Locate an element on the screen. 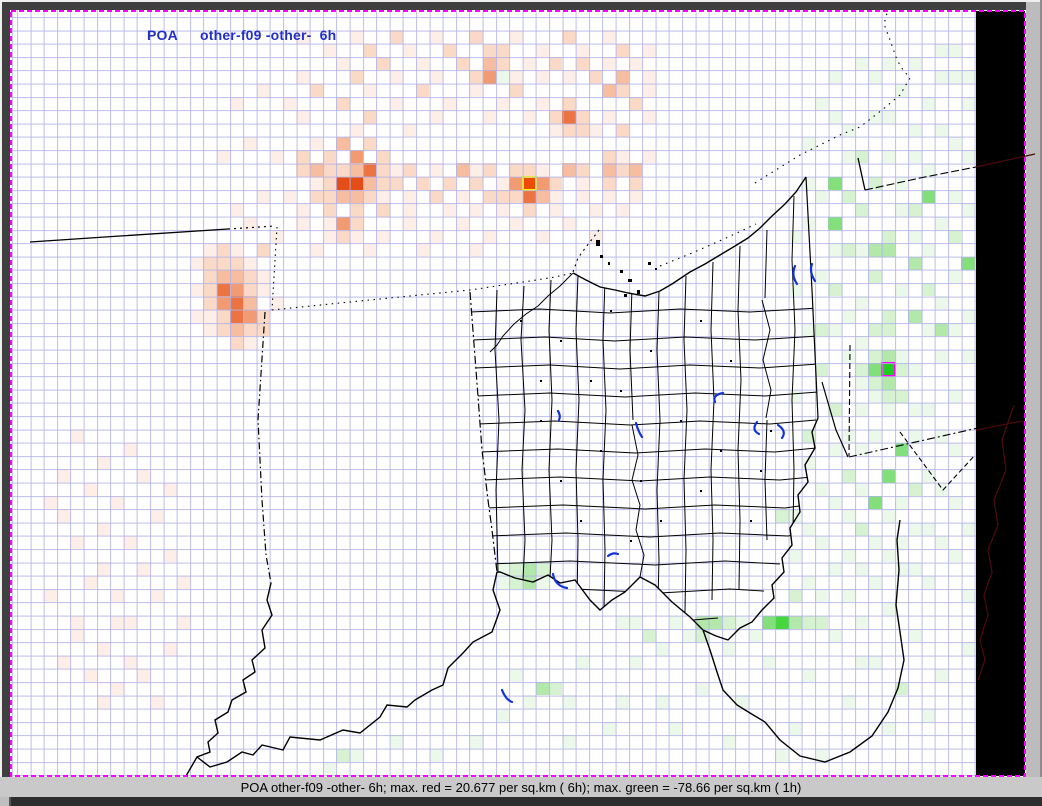  frame-bevel-top is located at coordinates (521, 1).